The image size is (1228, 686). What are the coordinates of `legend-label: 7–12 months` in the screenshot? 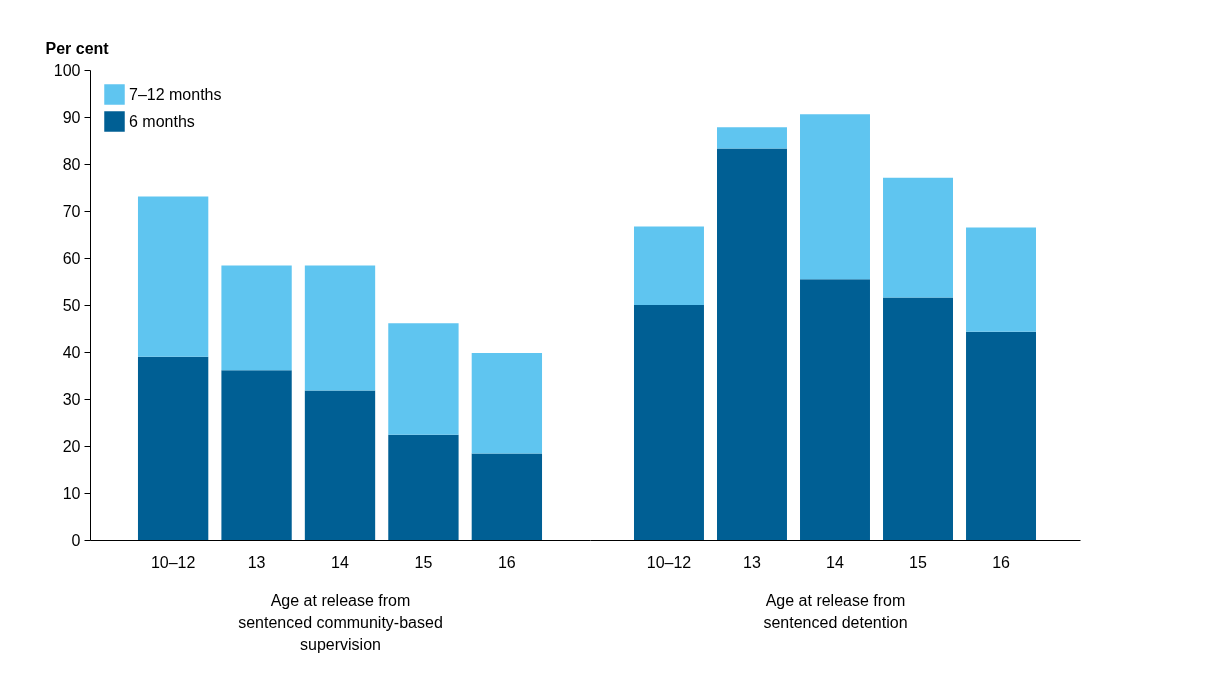 It's located at (175, 94).